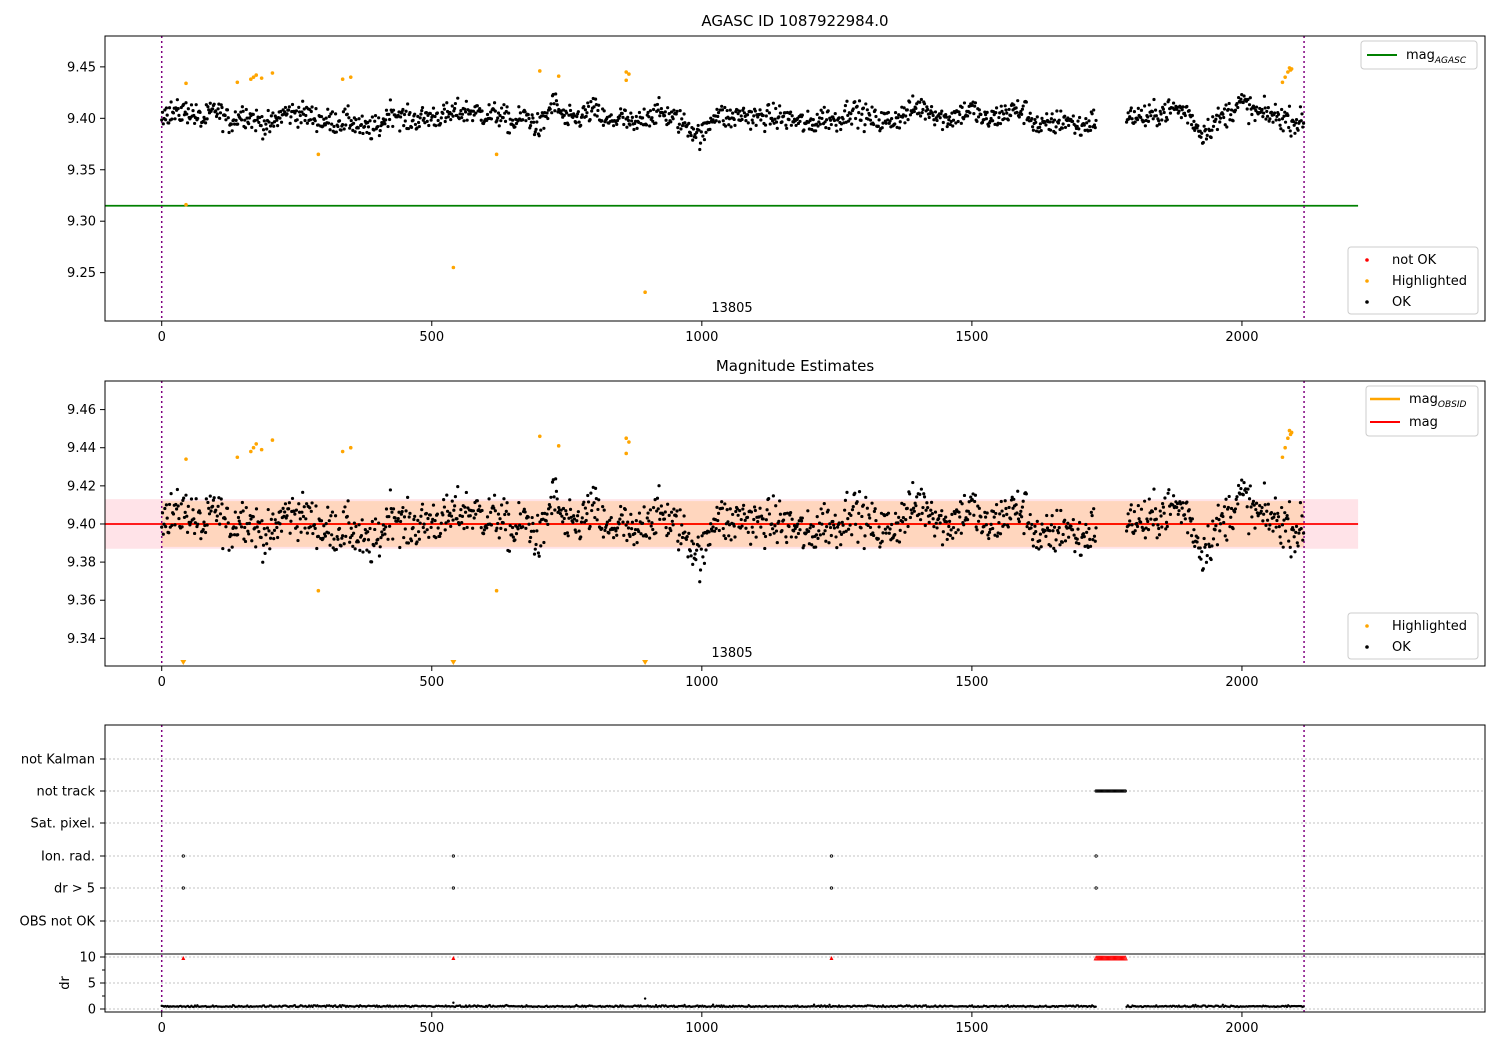 This screenshot has width=1500, height=1050. I want to click on p2-xtick-label: 2000, so click(1241, 682).